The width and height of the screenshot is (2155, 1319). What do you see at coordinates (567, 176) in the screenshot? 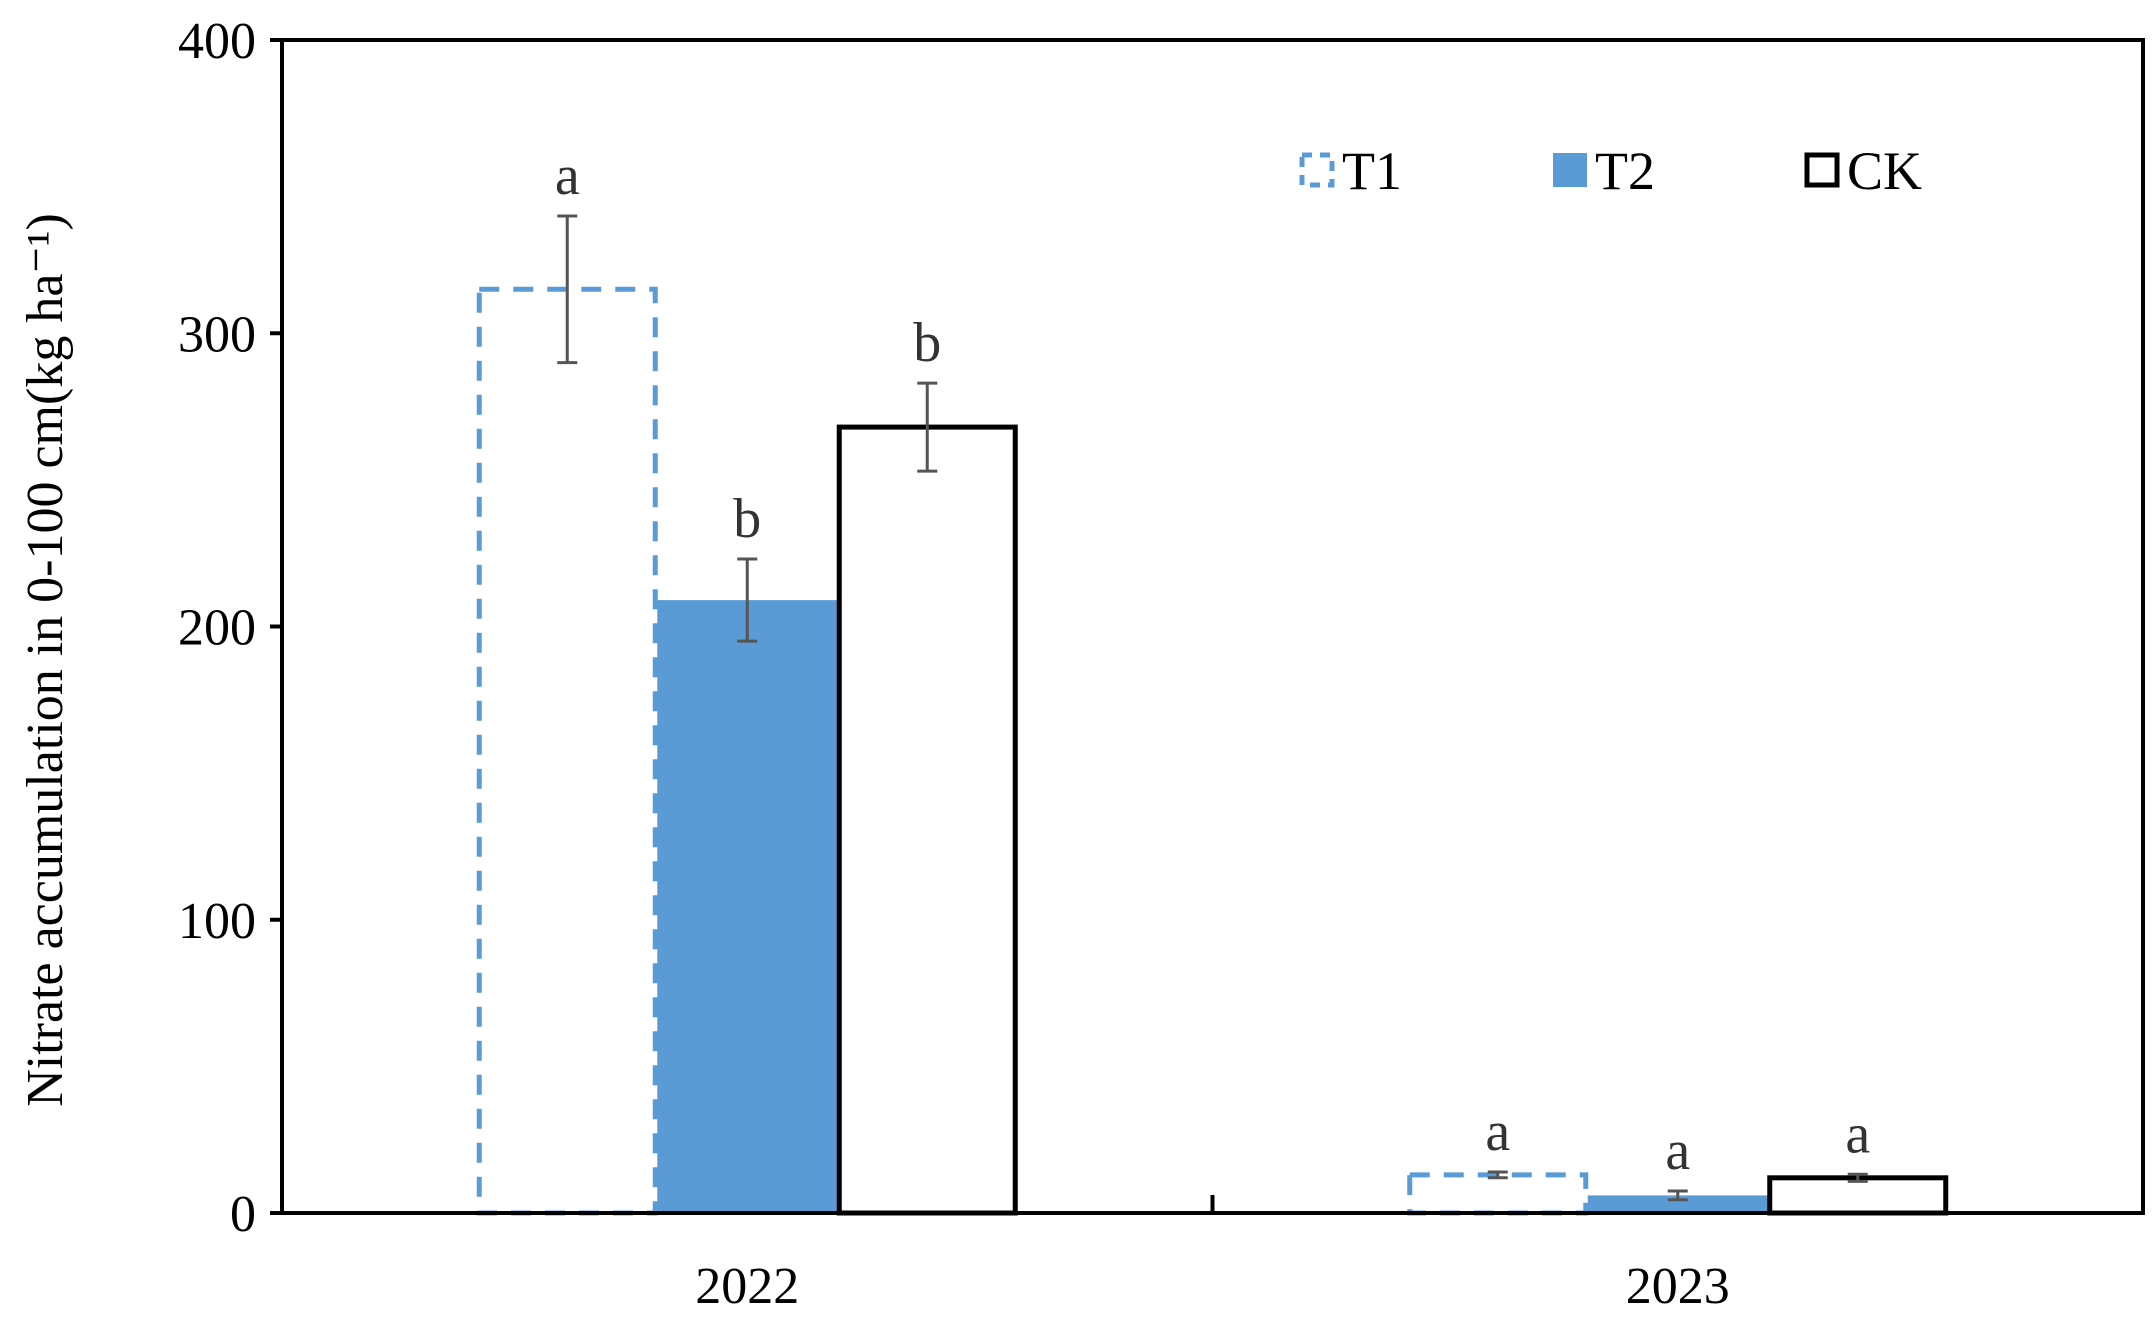
I see `sig-label-t1-2022: a` at bounding box center [567, 176].